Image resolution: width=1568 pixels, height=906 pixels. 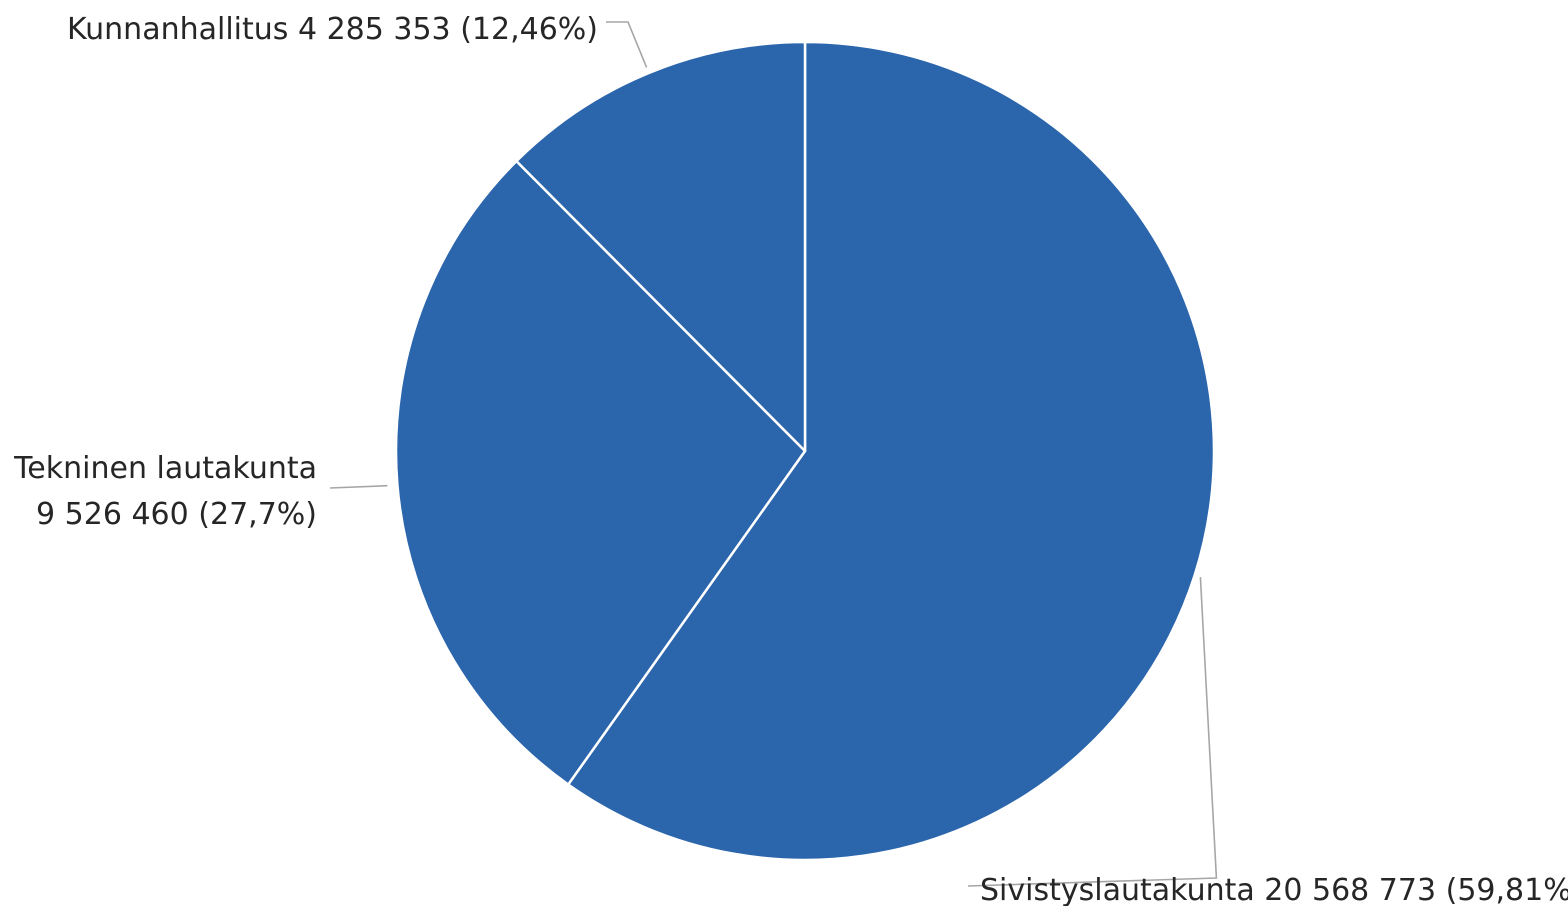 I want to click on leader-line-sivistyslautakunta, so click(x=1092, y=732).